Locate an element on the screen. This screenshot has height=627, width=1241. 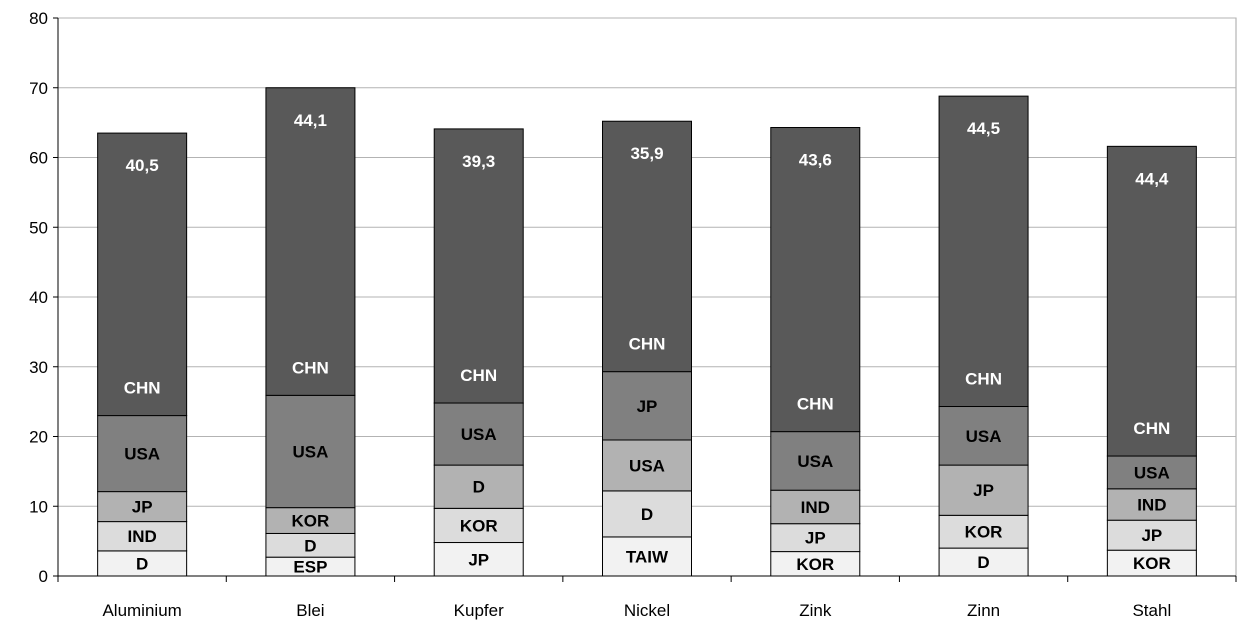
x-category-label: Stahl is located at coordinates (1151, 610).